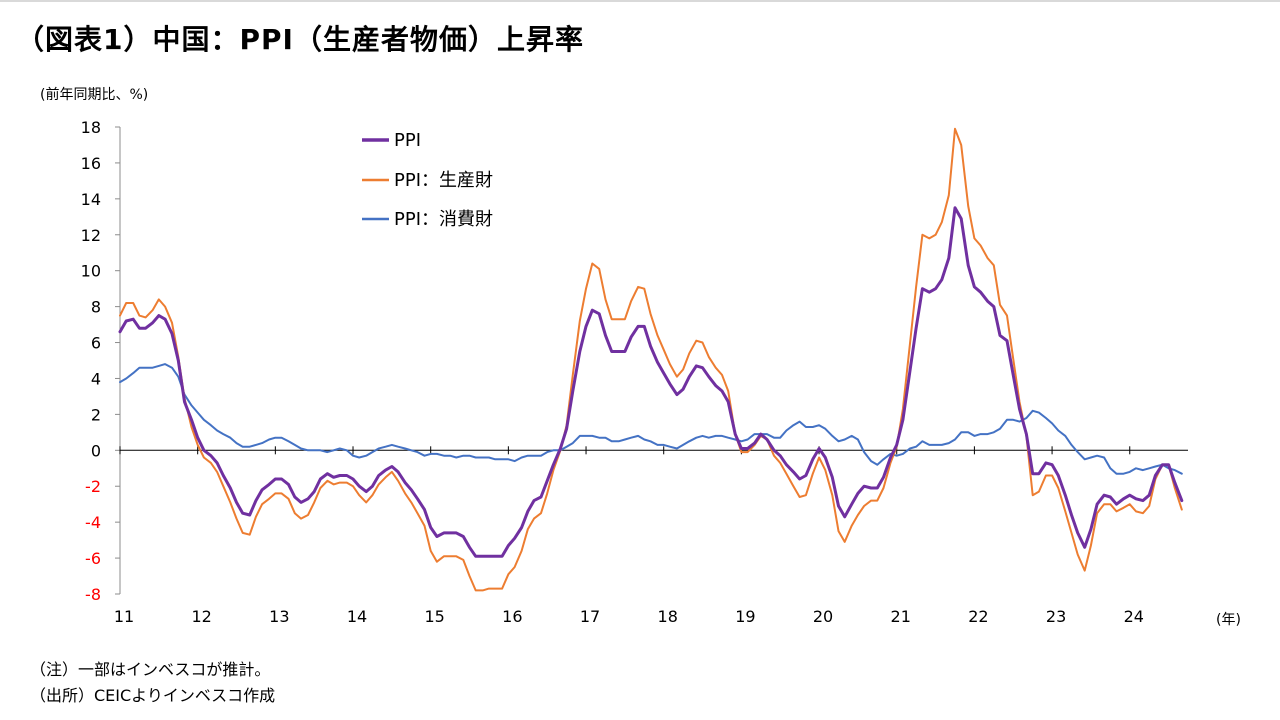 This screenshot has height=720, width=1280. I want to click on y-tick-label: 6, so click(96, 343).